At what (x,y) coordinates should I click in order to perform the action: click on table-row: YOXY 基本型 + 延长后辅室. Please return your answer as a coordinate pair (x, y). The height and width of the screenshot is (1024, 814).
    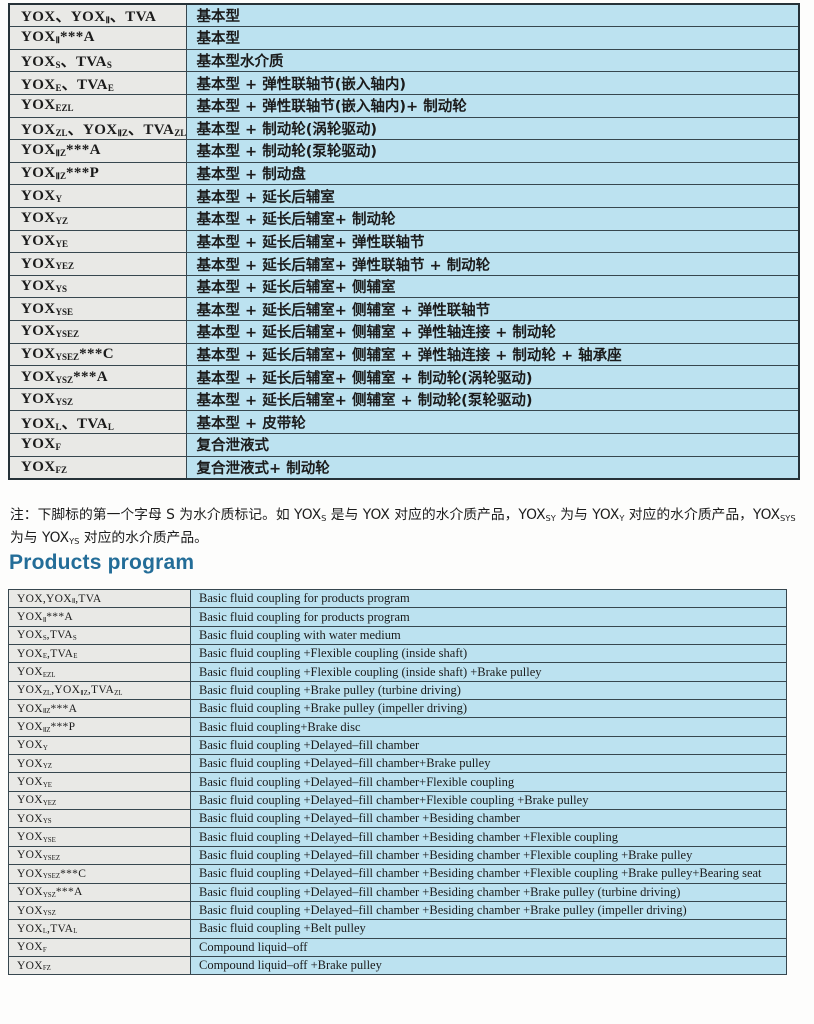
    Looking at the image, I should click on (404, 196).